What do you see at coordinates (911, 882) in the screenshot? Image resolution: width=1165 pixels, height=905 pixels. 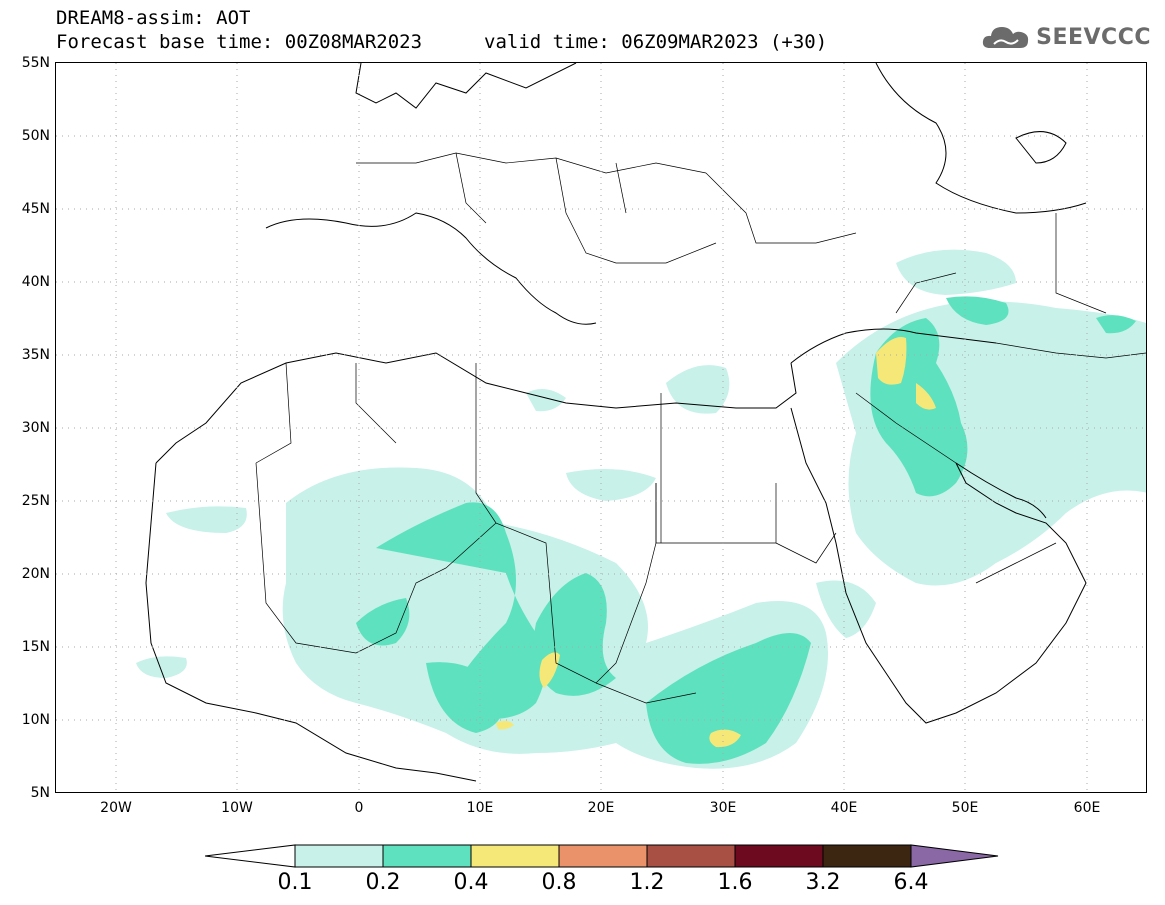 I see `colorbar-label: 6.4` at bounding box center [911, 882].